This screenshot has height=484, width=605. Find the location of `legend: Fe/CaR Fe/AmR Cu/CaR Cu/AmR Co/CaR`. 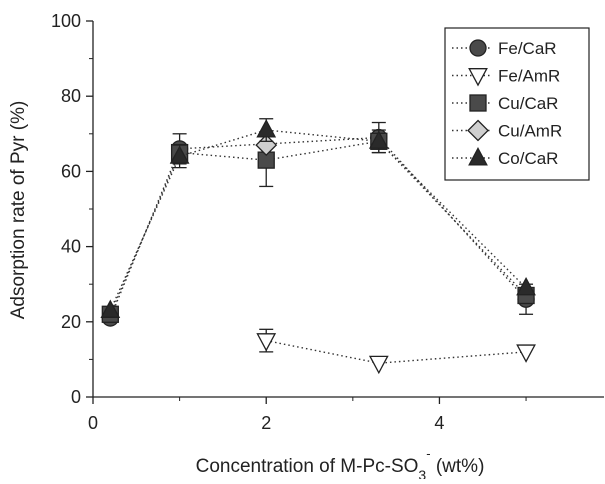

legend: Fe/CaR Fe/AmR Cu/CaR Cu/AmR Co/CaR is located at coordinates (517, 104).